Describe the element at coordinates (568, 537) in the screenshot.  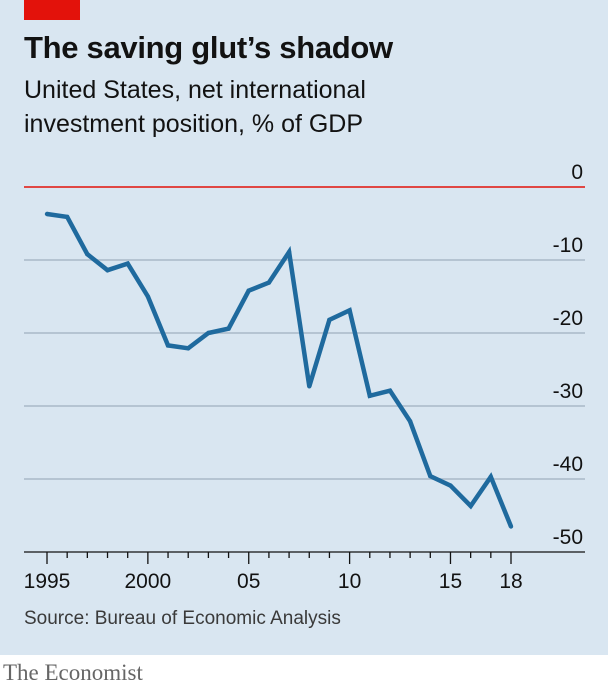
I see `y-tick-label: -50` at that location.